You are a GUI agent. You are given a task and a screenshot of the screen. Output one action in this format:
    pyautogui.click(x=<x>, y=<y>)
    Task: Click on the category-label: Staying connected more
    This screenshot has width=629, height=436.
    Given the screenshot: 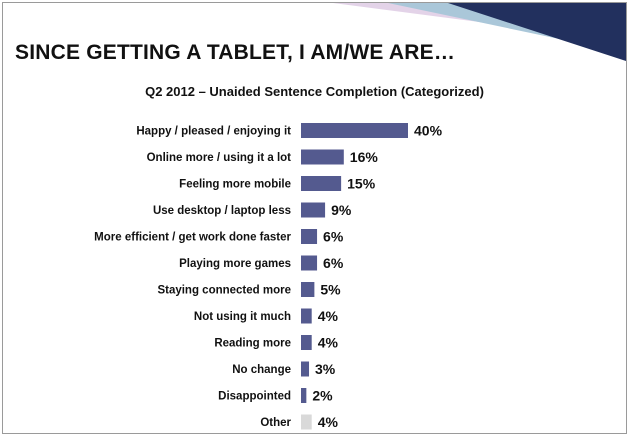 What is the action you would take?
    pyautogui.click(x=224, y=291)
    